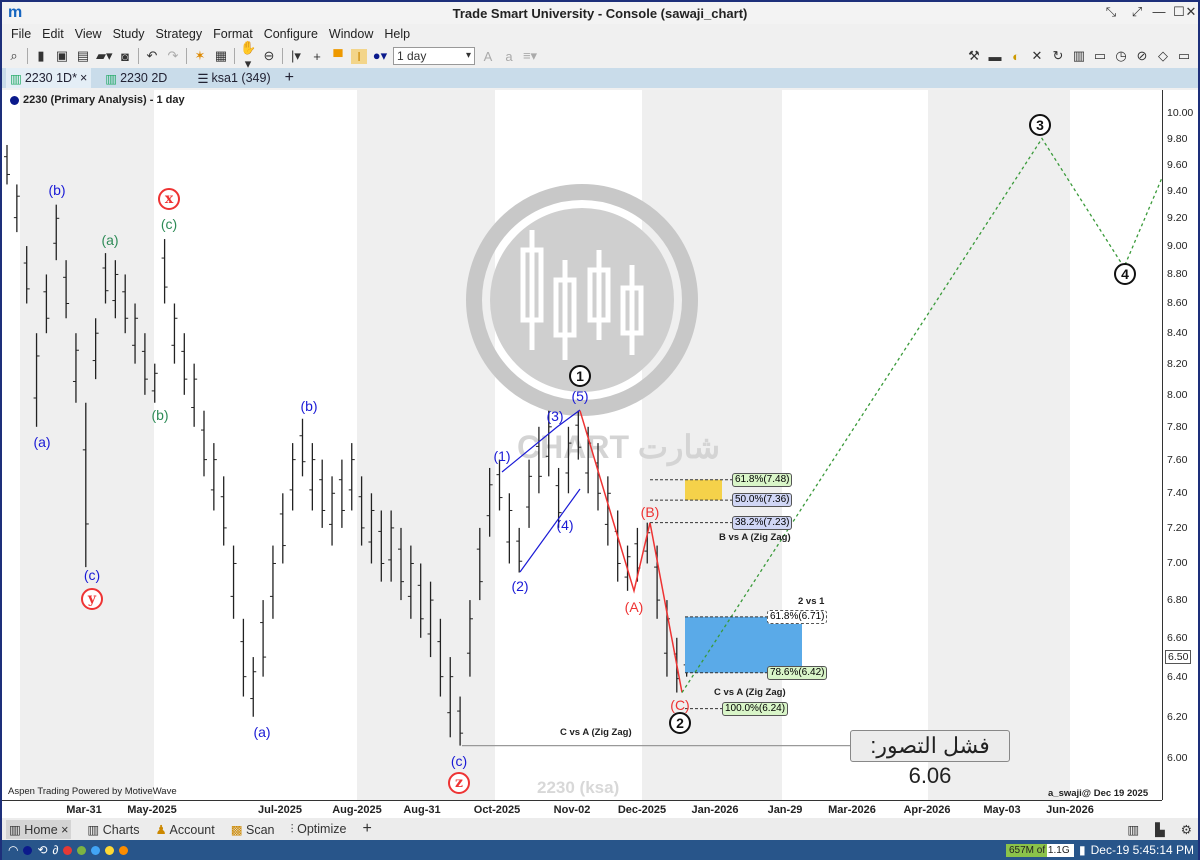  Describe the element at coordinates (233, 34) in the screenshot. I see `menu-format: Format` at that location.